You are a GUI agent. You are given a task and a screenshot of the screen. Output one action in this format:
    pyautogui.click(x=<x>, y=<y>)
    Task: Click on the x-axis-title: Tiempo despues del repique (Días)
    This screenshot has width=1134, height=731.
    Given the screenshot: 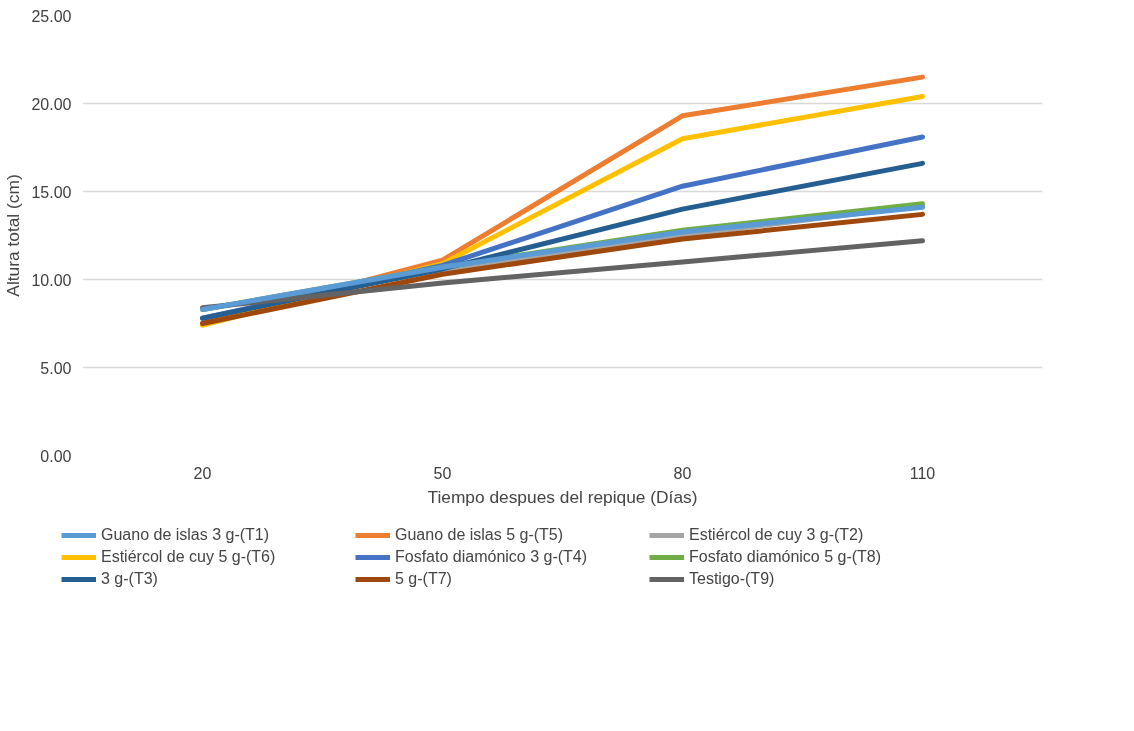 What is the action you would take?
    pyautogui.click(x=562, y=496)
    